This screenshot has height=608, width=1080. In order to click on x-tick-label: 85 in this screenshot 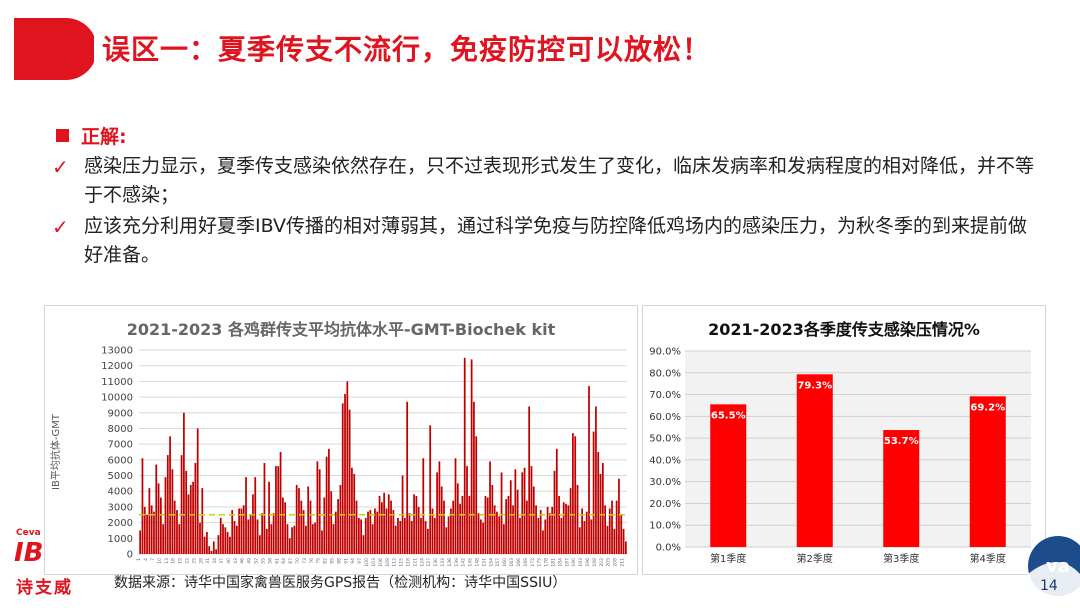, I will do `click(333, 561)`.